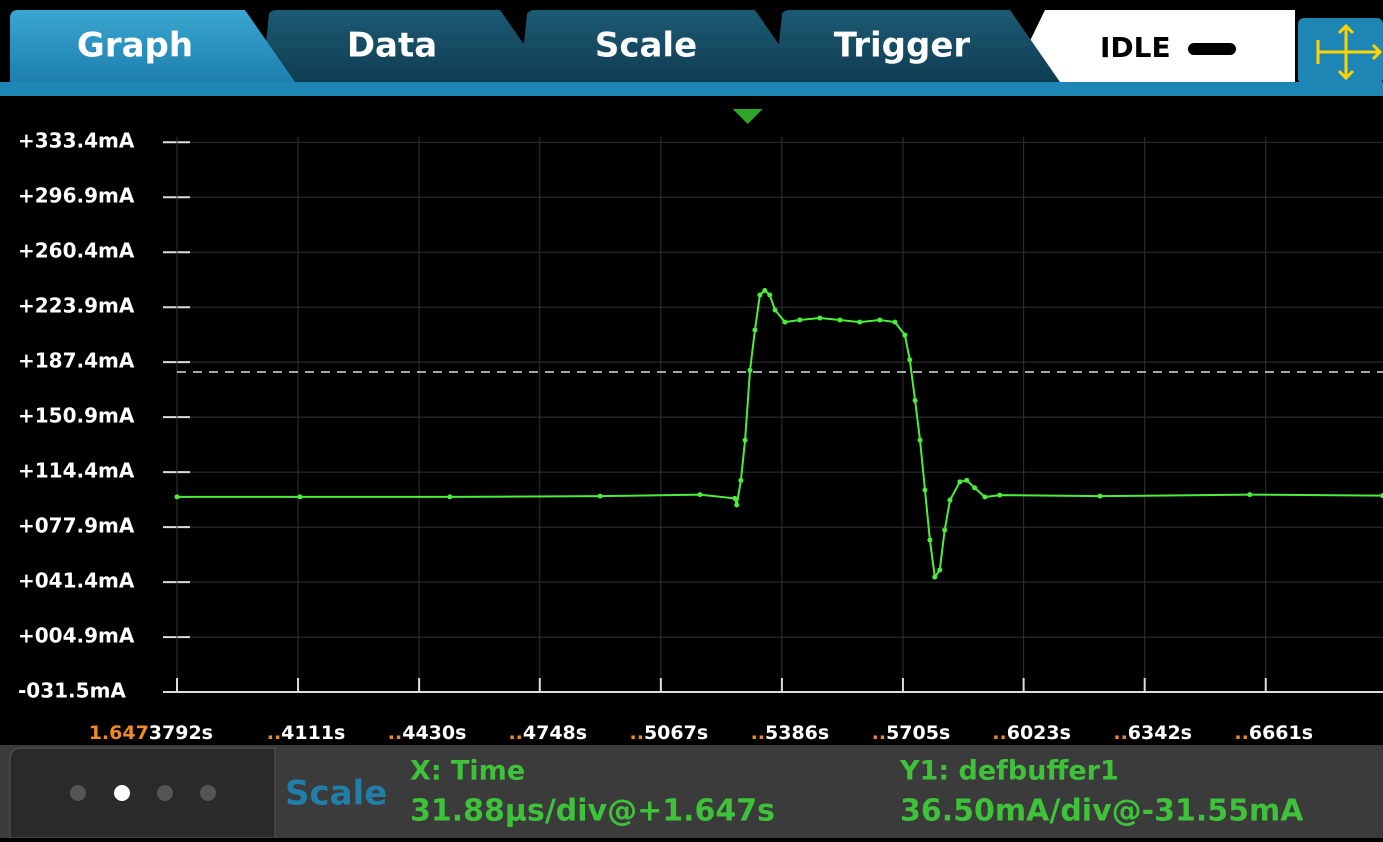 Image resolution: width=1383 pixels, height=842 pixels. Describe the element at coordinates (392, 46) in the screenshot. I see `tab-label: Data` at that location.